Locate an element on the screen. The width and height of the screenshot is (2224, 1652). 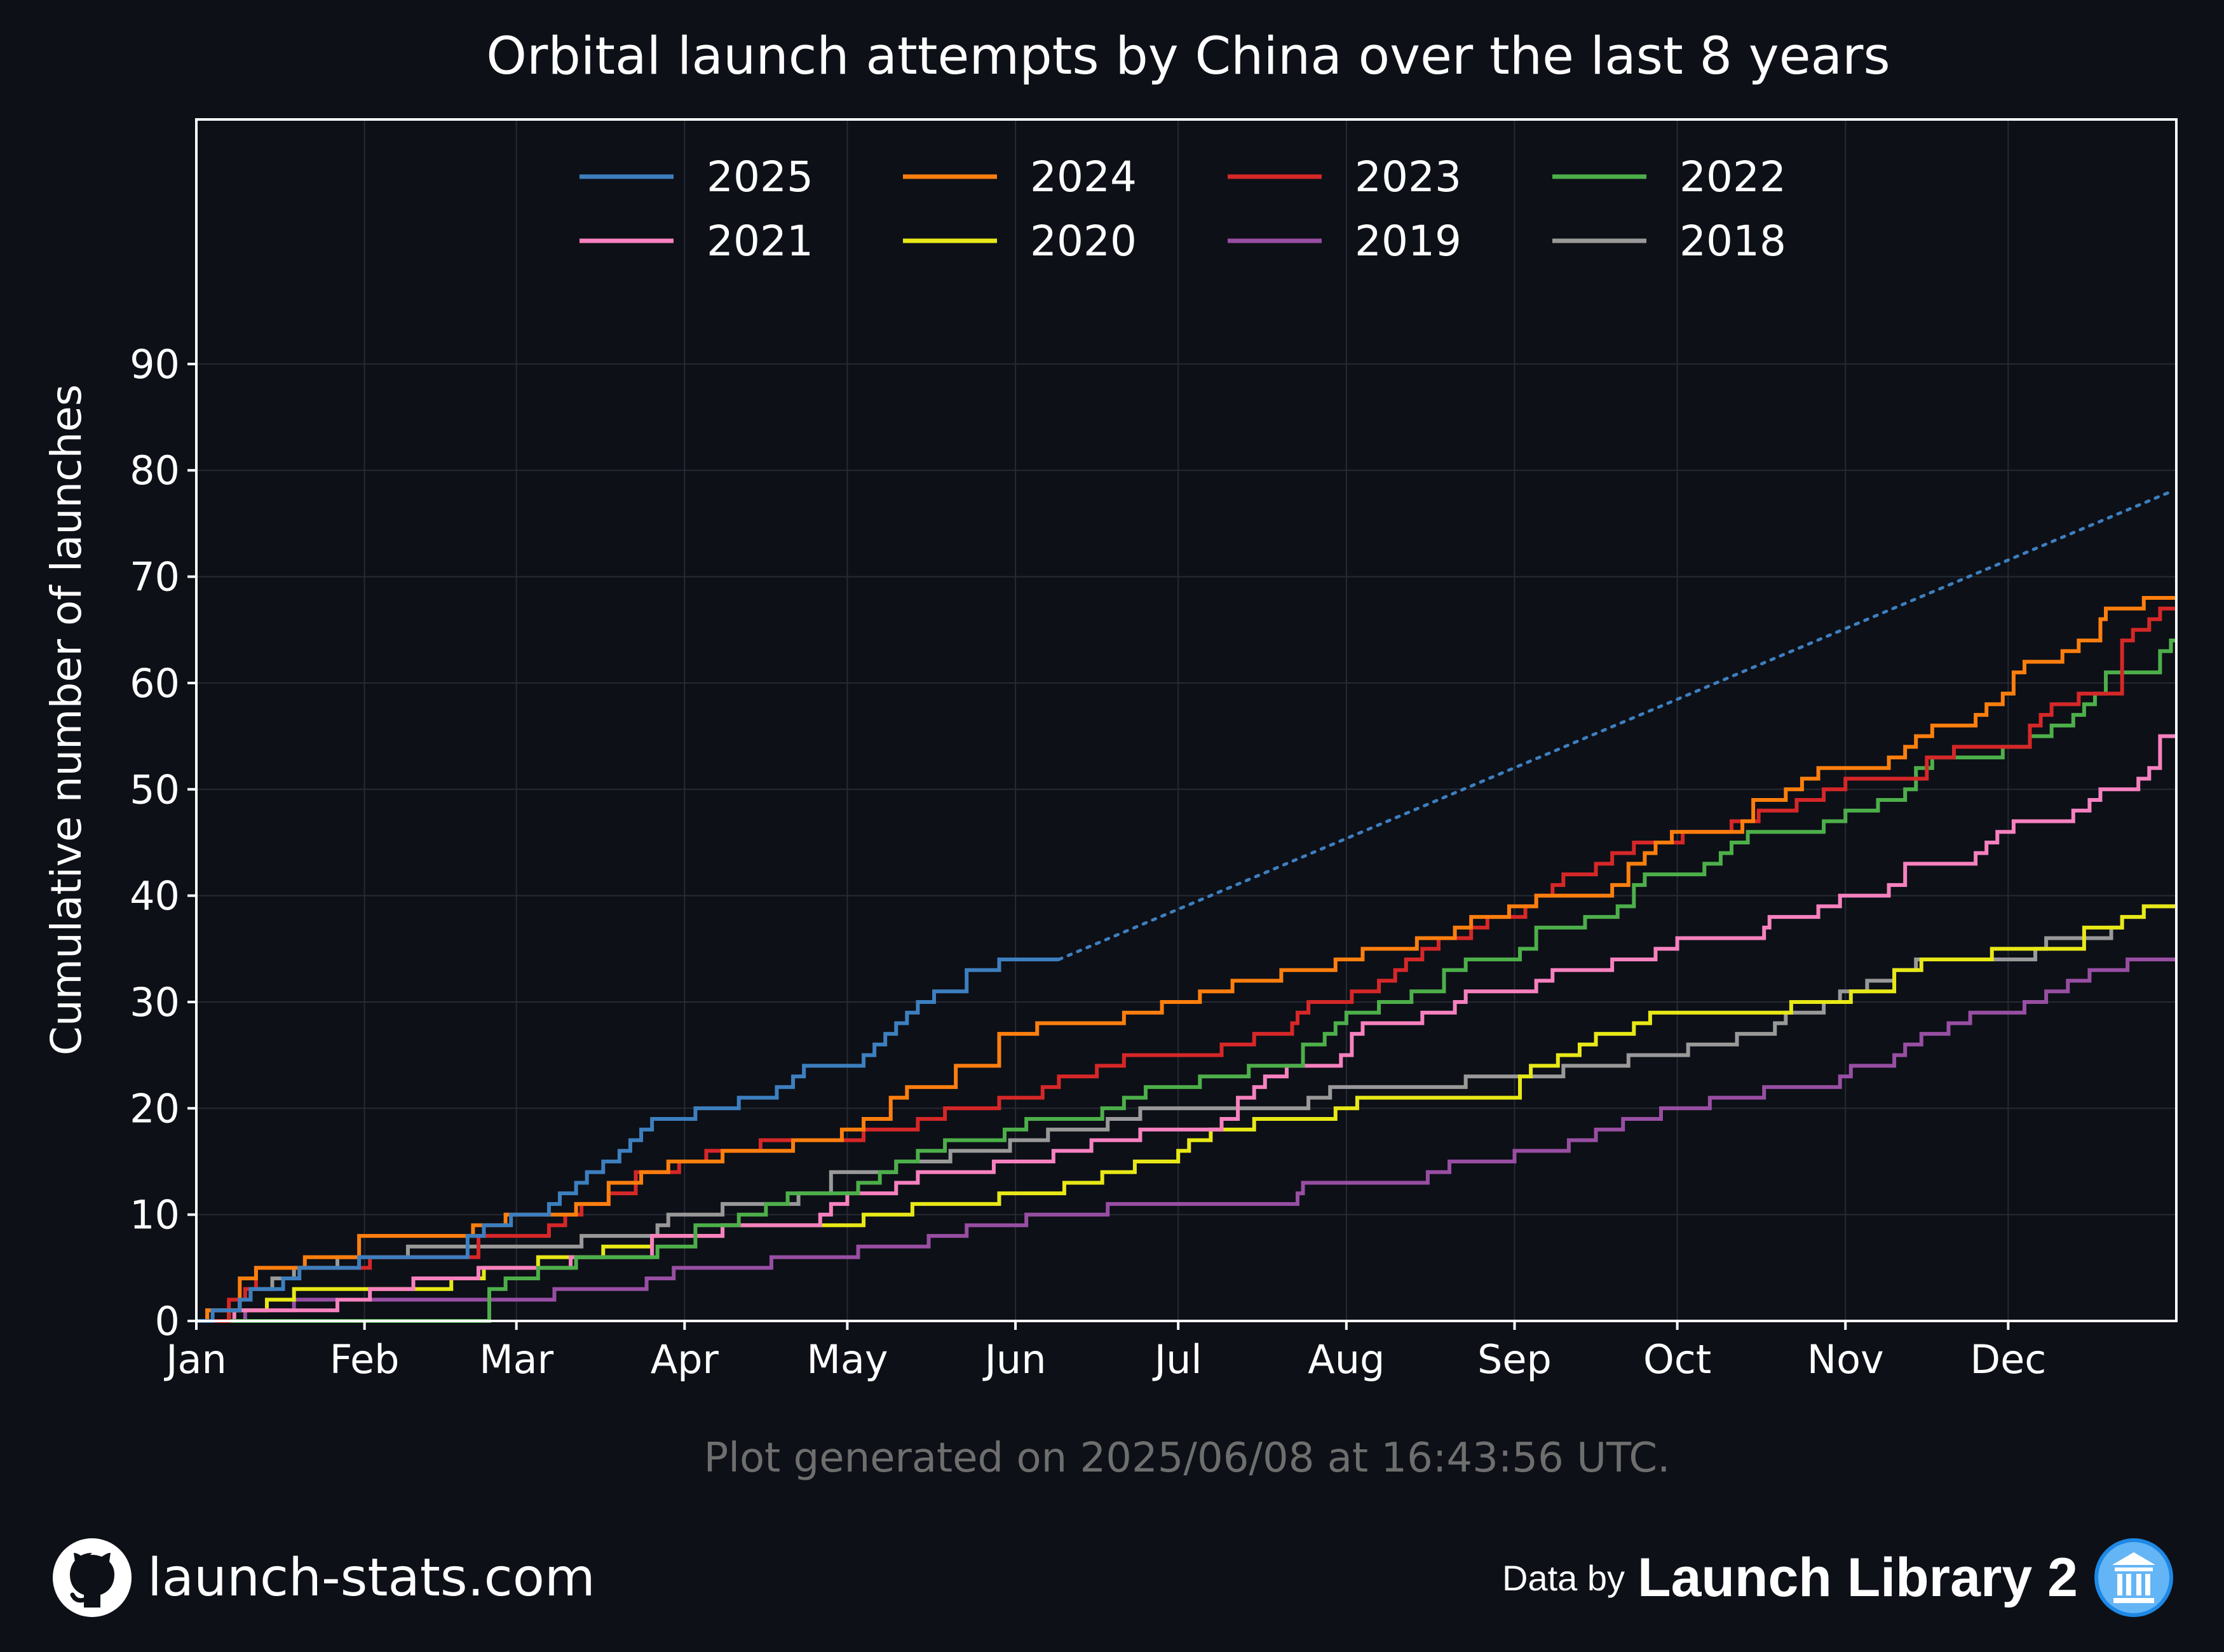
y-tick-label: 50 is located at coordinates (155, 789).